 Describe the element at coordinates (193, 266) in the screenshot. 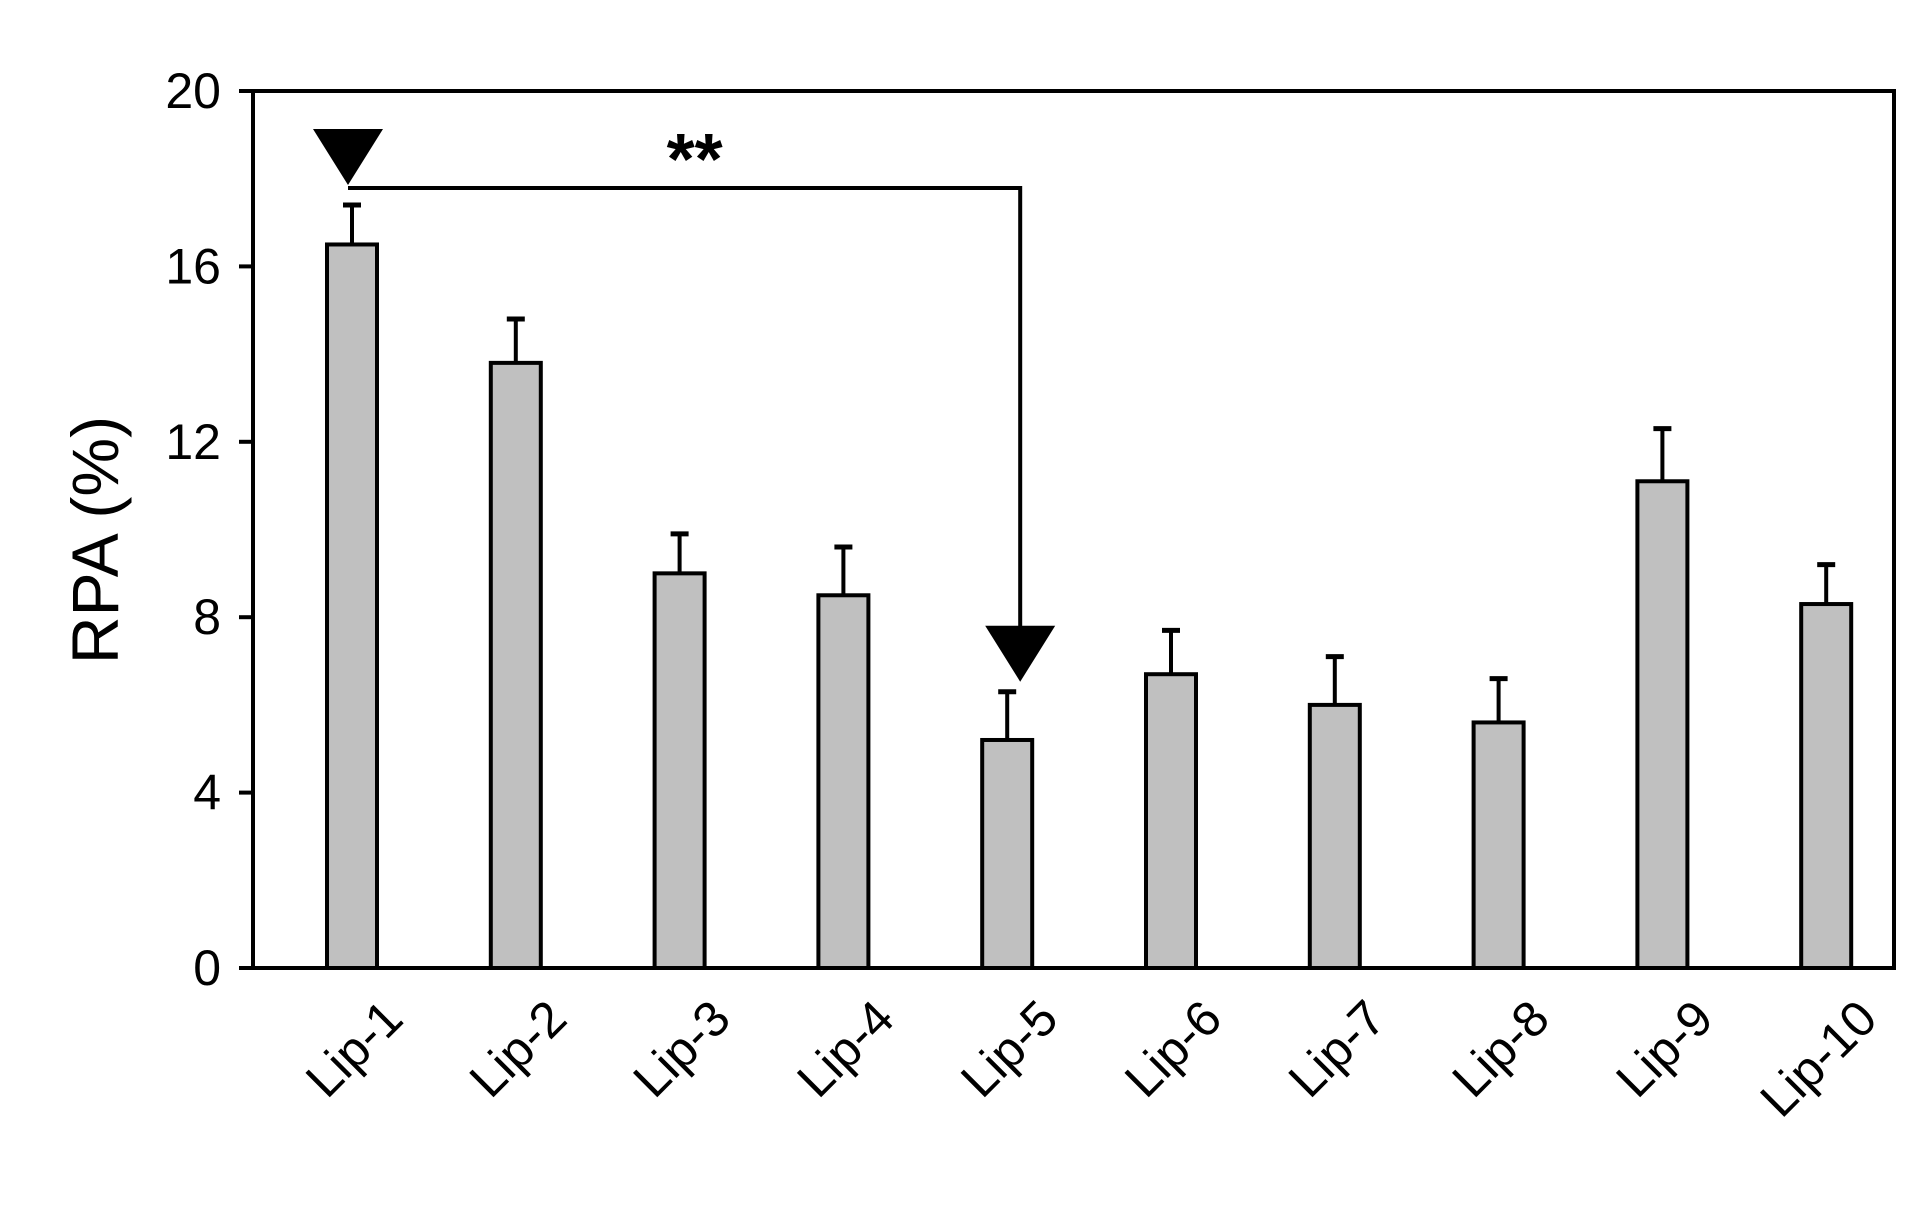

I see `y-tick-label: 16` at that location.